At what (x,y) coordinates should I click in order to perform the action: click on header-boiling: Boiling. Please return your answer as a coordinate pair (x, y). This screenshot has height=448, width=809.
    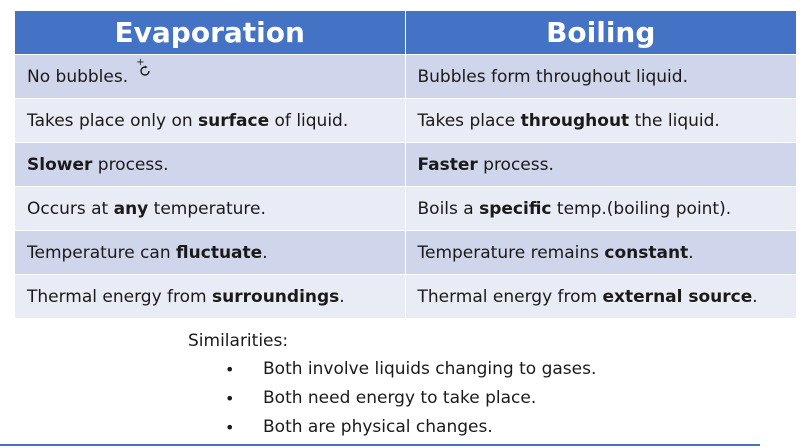
    Looking at the image, I should click on (600, 33).